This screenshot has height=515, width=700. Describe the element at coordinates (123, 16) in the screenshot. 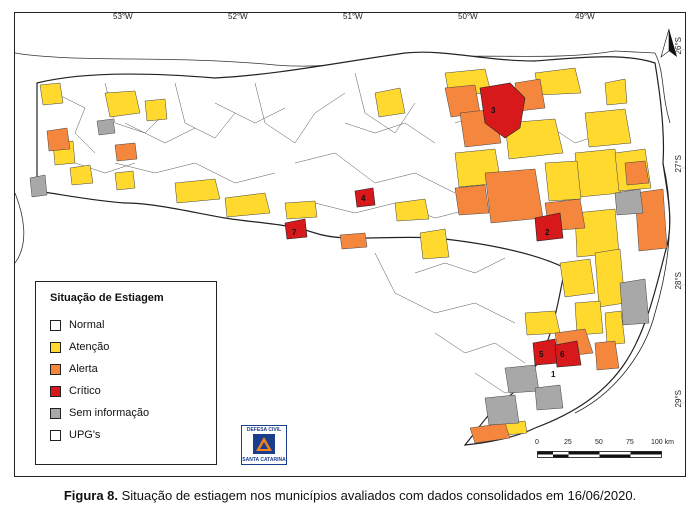

I see `longitude-label: 53°W` at that location.